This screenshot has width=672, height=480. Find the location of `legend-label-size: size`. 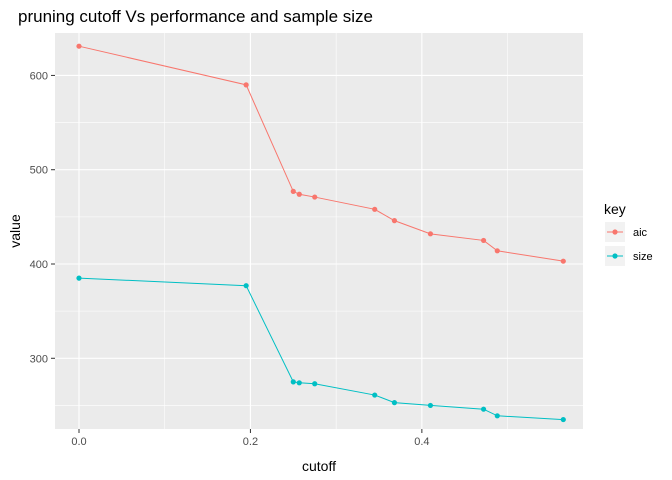

legend-label-size: size is located at coordinates (643, 257).